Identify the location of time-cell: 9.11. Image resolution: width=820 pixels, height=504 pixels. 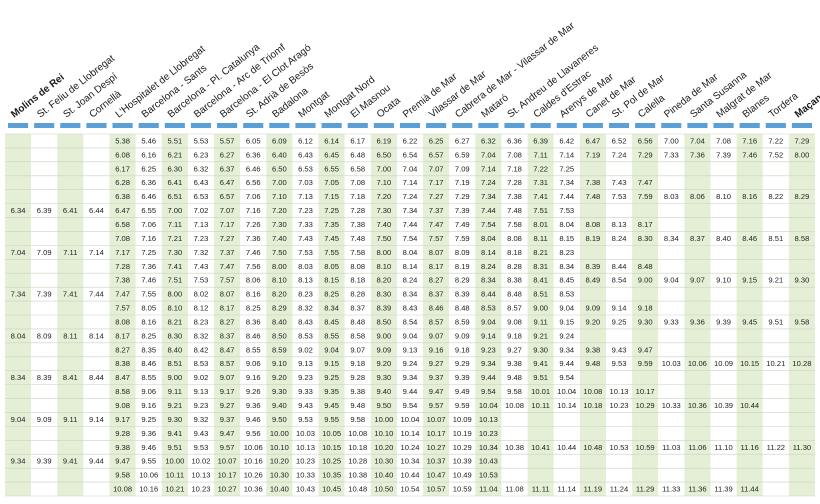
(70, 419).